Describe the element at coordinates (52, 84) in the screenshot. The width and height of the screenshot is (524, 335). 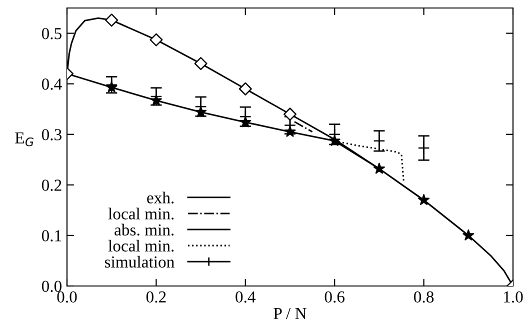
I see `y-tick-label: 0.4` at that location.